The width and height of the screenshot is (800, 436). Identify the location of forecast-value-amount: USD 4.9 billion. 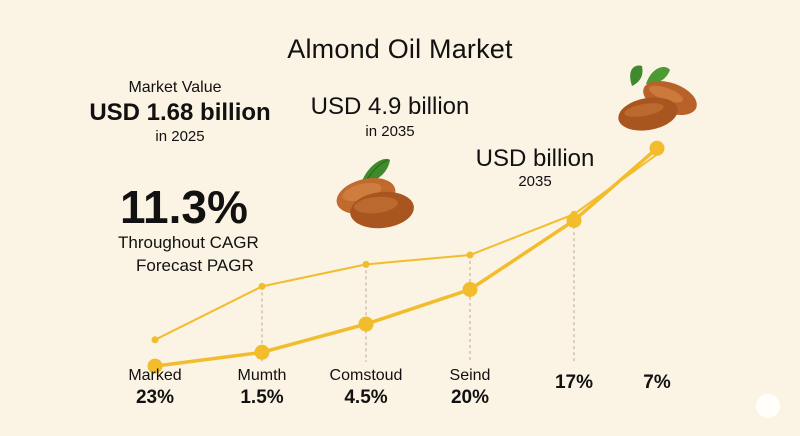
(390, 106).